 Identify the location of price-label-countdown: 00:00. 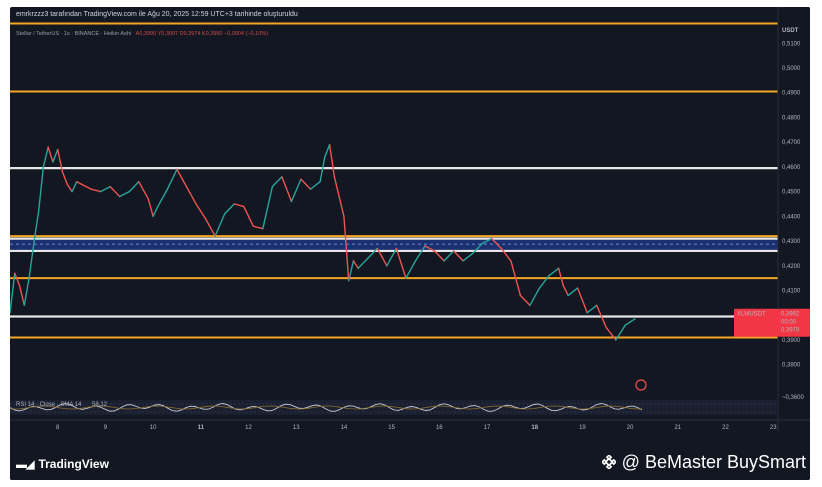
(789, 323).